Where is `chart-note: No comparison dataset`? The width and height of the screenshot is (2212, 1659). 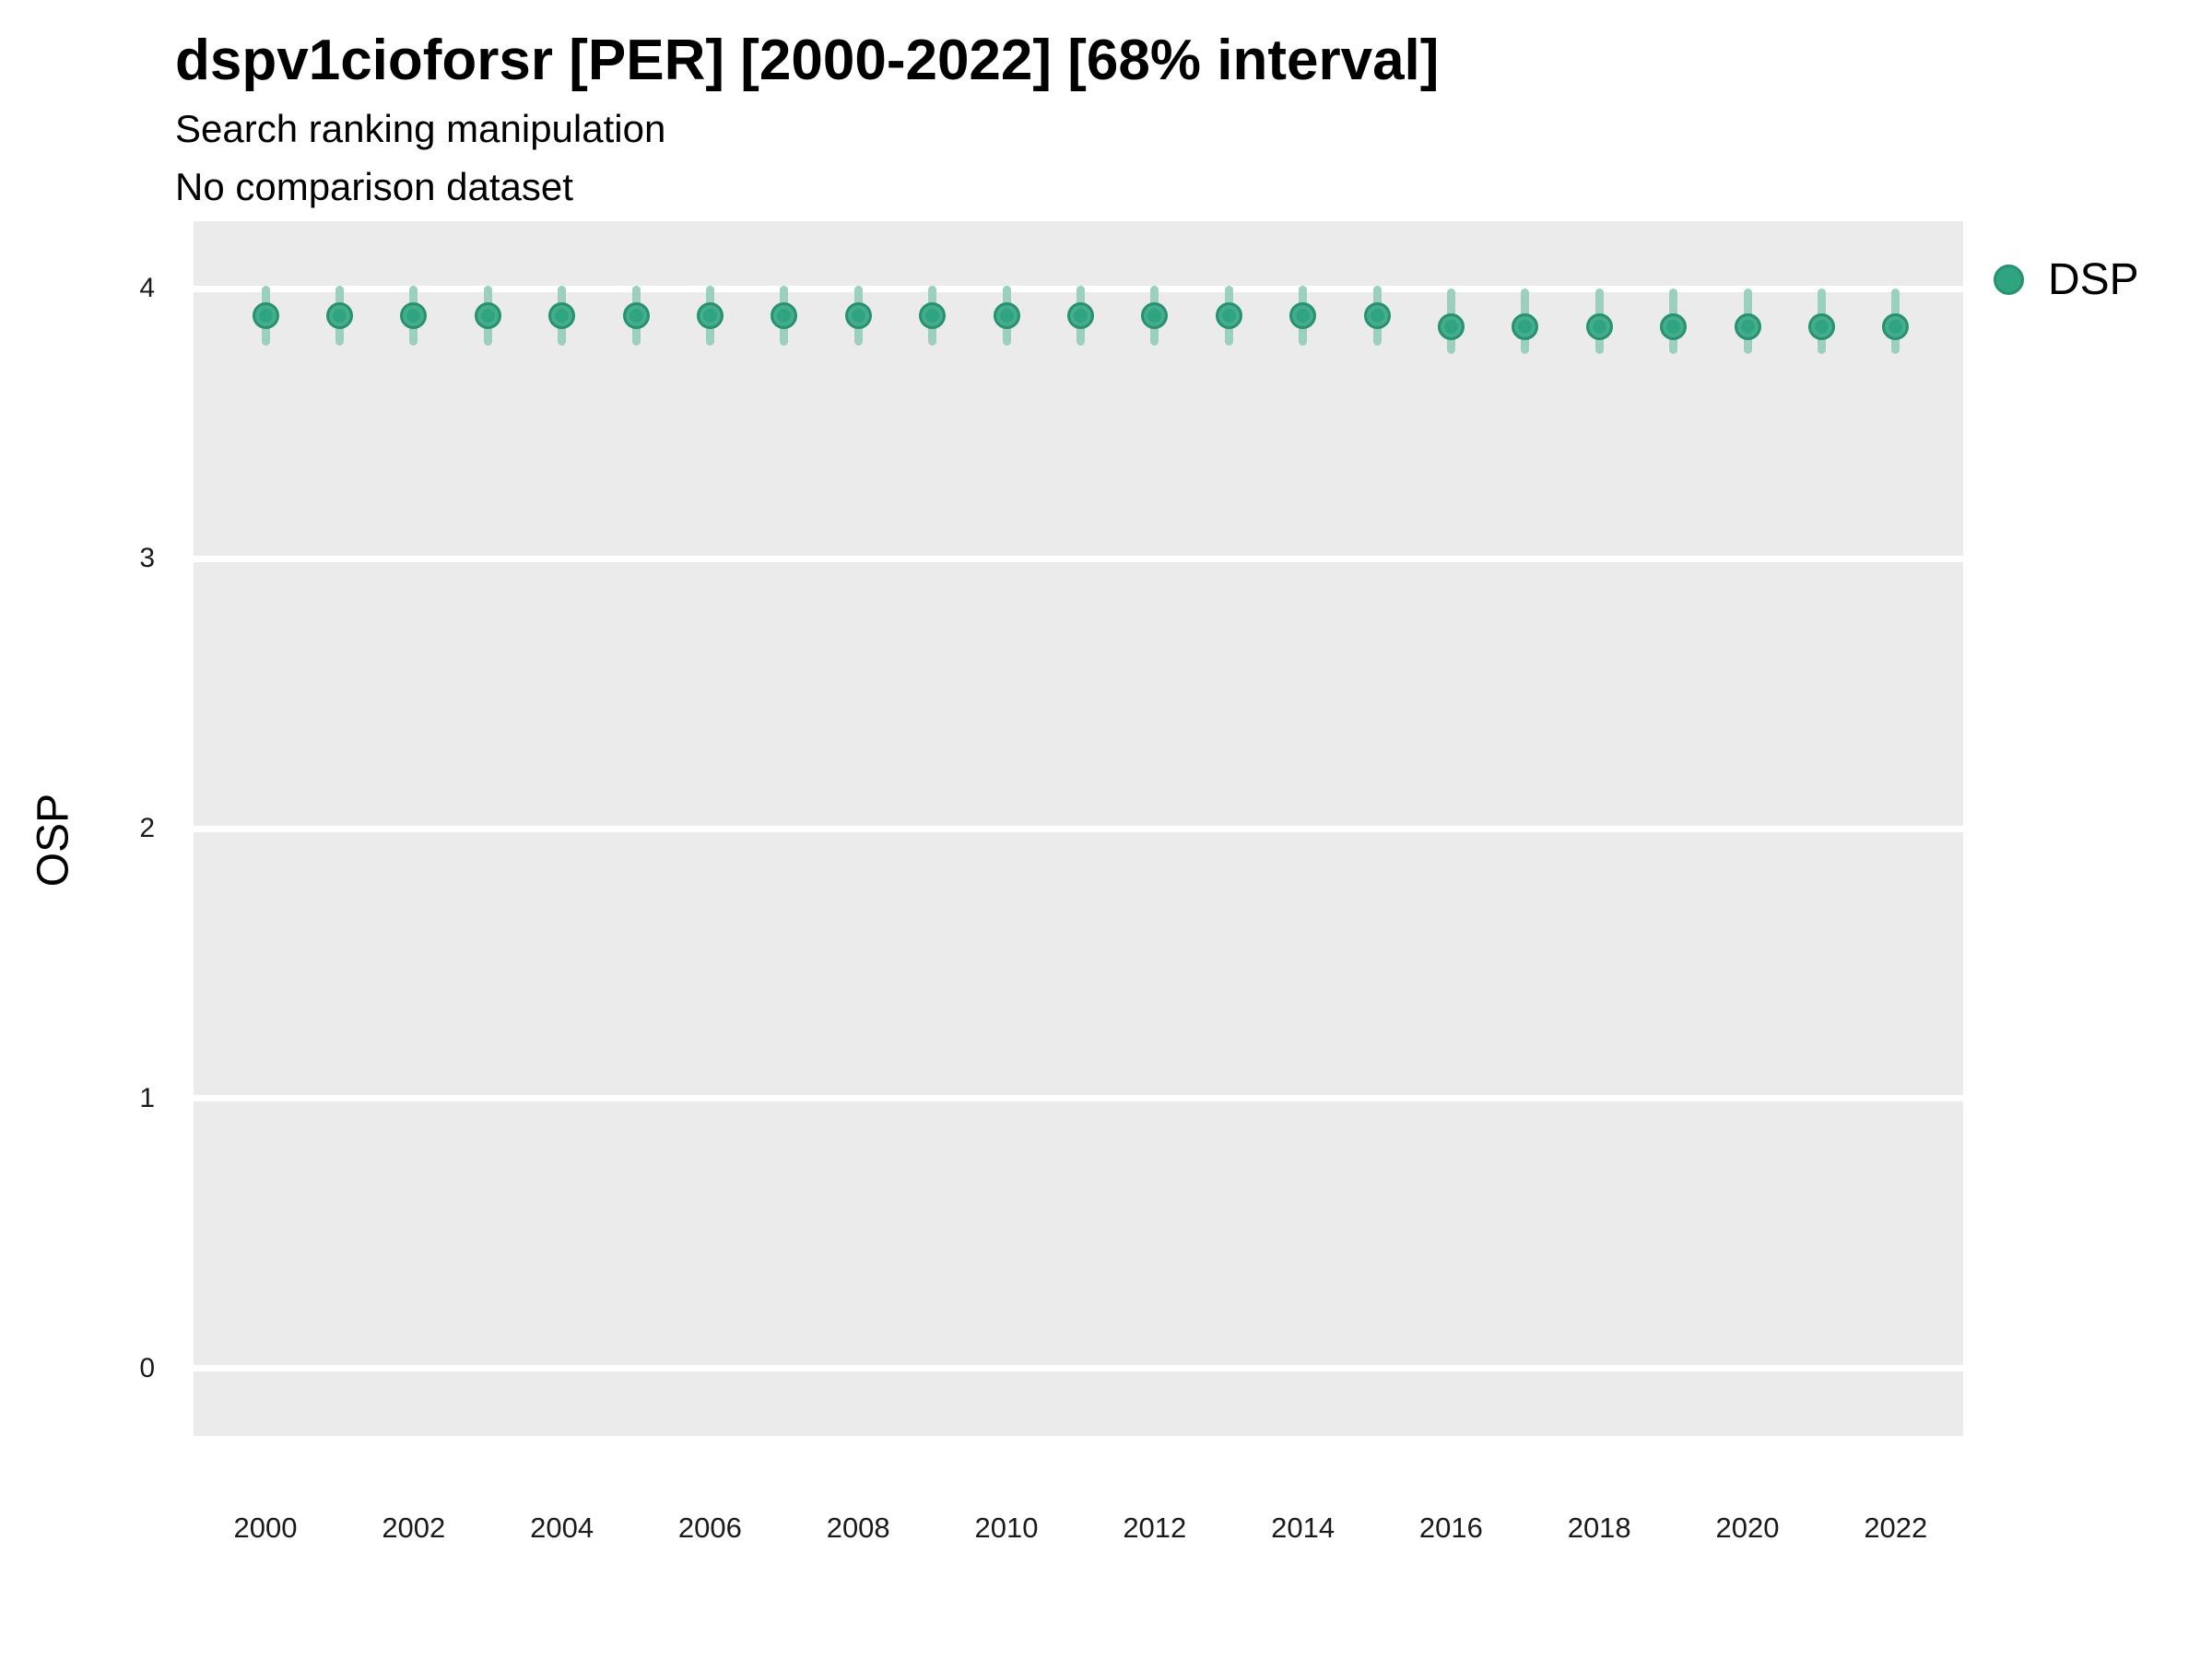
chart-note: No comparison dataset is located at coordinates (374, 186).